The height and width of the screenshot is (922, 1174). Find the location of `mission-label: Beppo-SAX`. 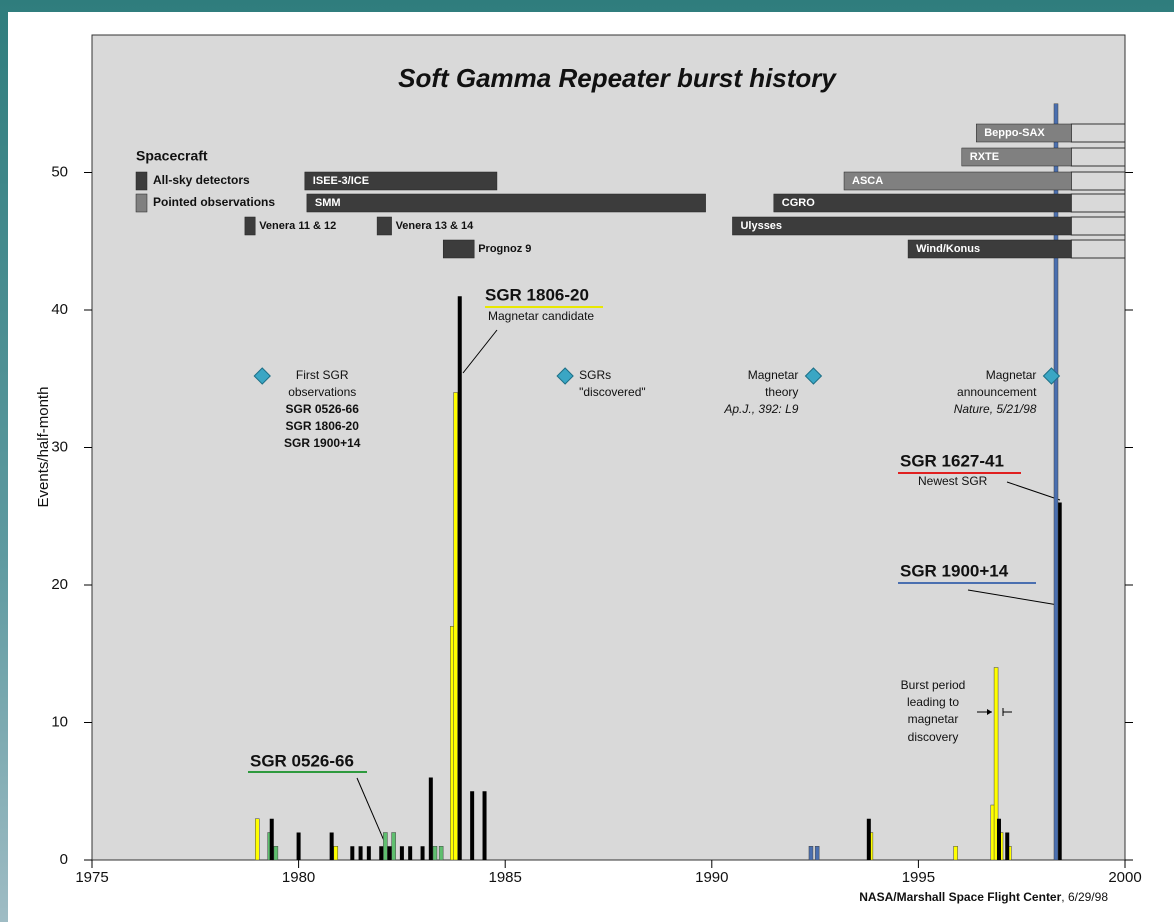

mission-label: Beppo-SAX is located at coordinates (1014, 133).